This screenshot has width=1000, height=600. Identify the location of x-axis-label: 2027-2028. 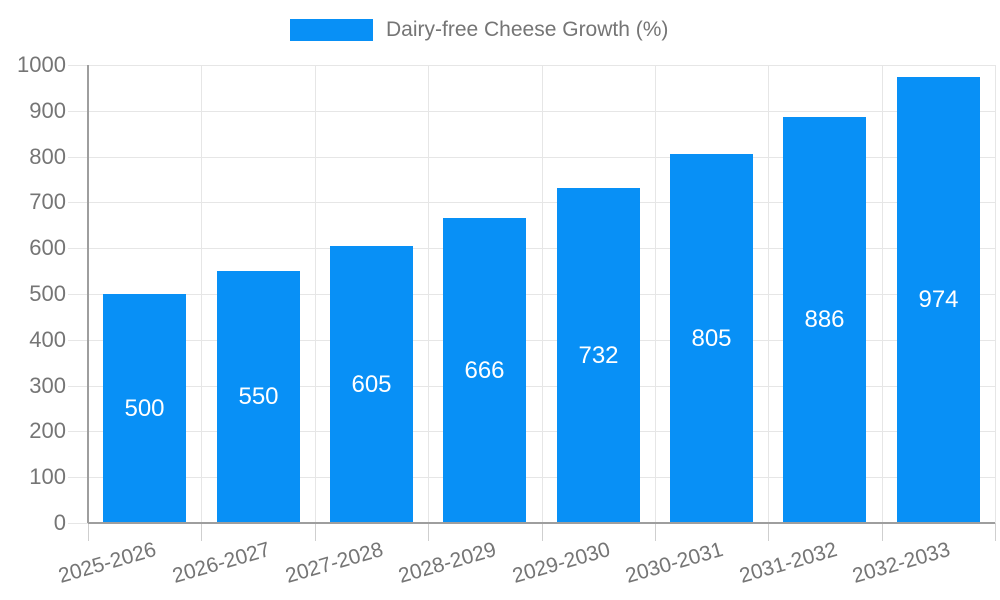
(334, 563).